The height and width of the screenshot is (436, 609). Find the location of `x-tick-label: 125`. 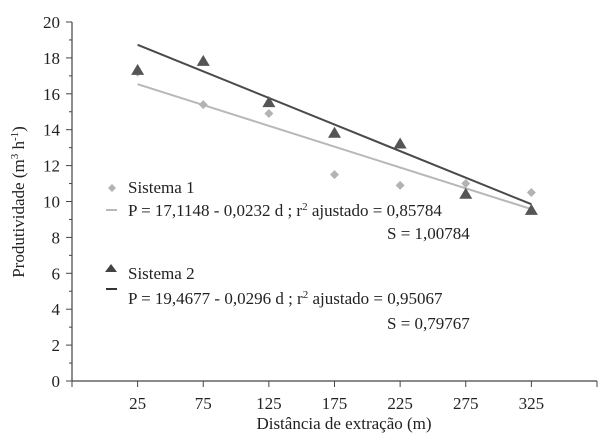

x-tick-label: 125 is located at coordinates (269, 403).